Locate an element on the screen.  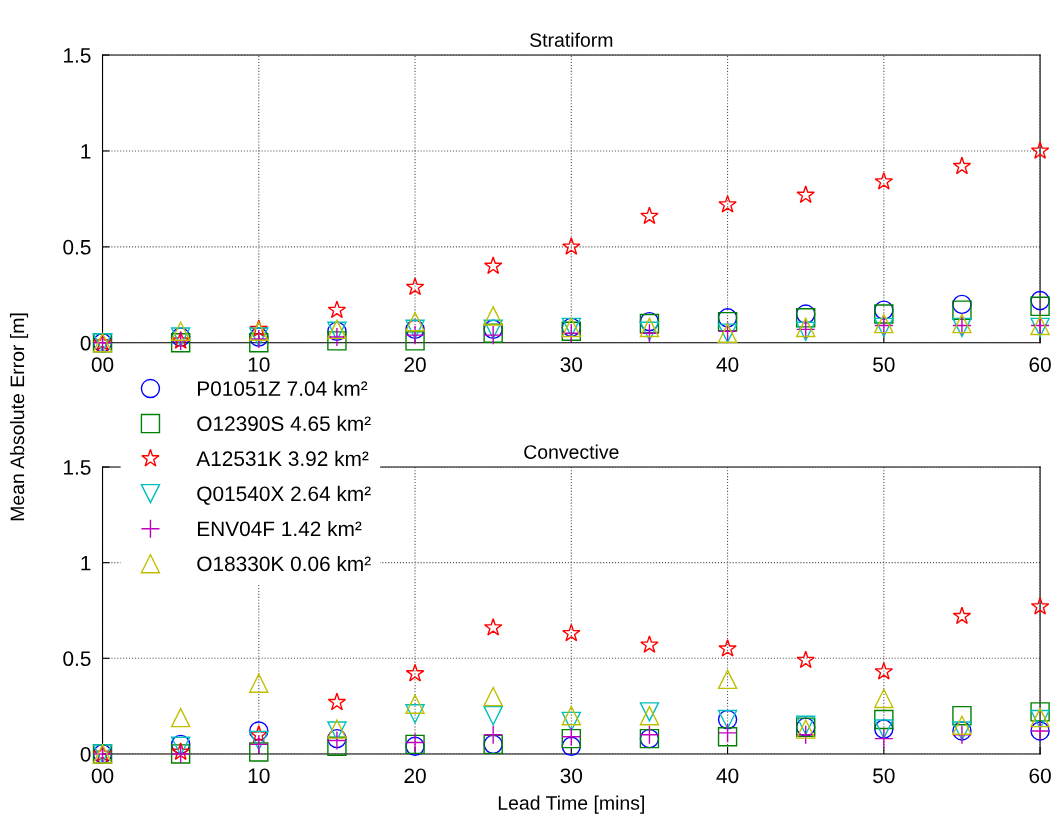
legend-label: ENV04F 1.42 km² is located at coordinates (279, 528).